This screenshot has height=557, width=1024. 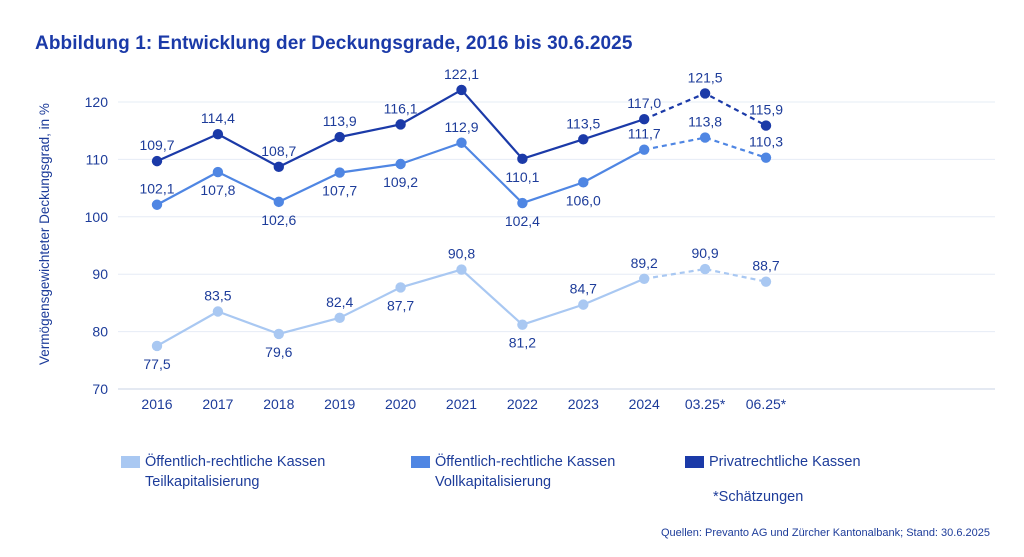 I want to click on data-label: 102,6, so click(x=278, y=220).